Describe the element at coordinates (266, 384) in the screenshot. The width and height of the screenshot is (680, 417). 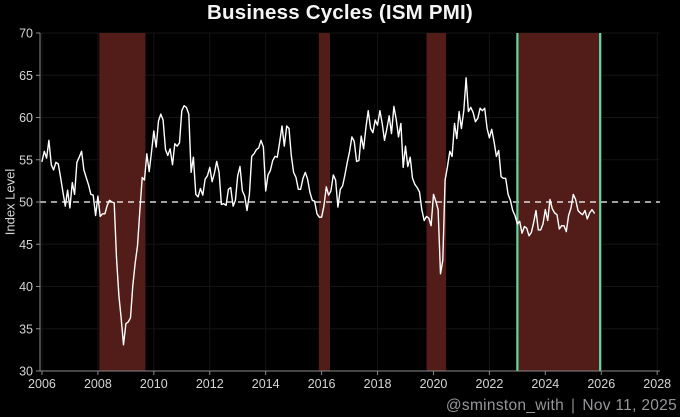
I see `x-tick-label: 2014` at that location.